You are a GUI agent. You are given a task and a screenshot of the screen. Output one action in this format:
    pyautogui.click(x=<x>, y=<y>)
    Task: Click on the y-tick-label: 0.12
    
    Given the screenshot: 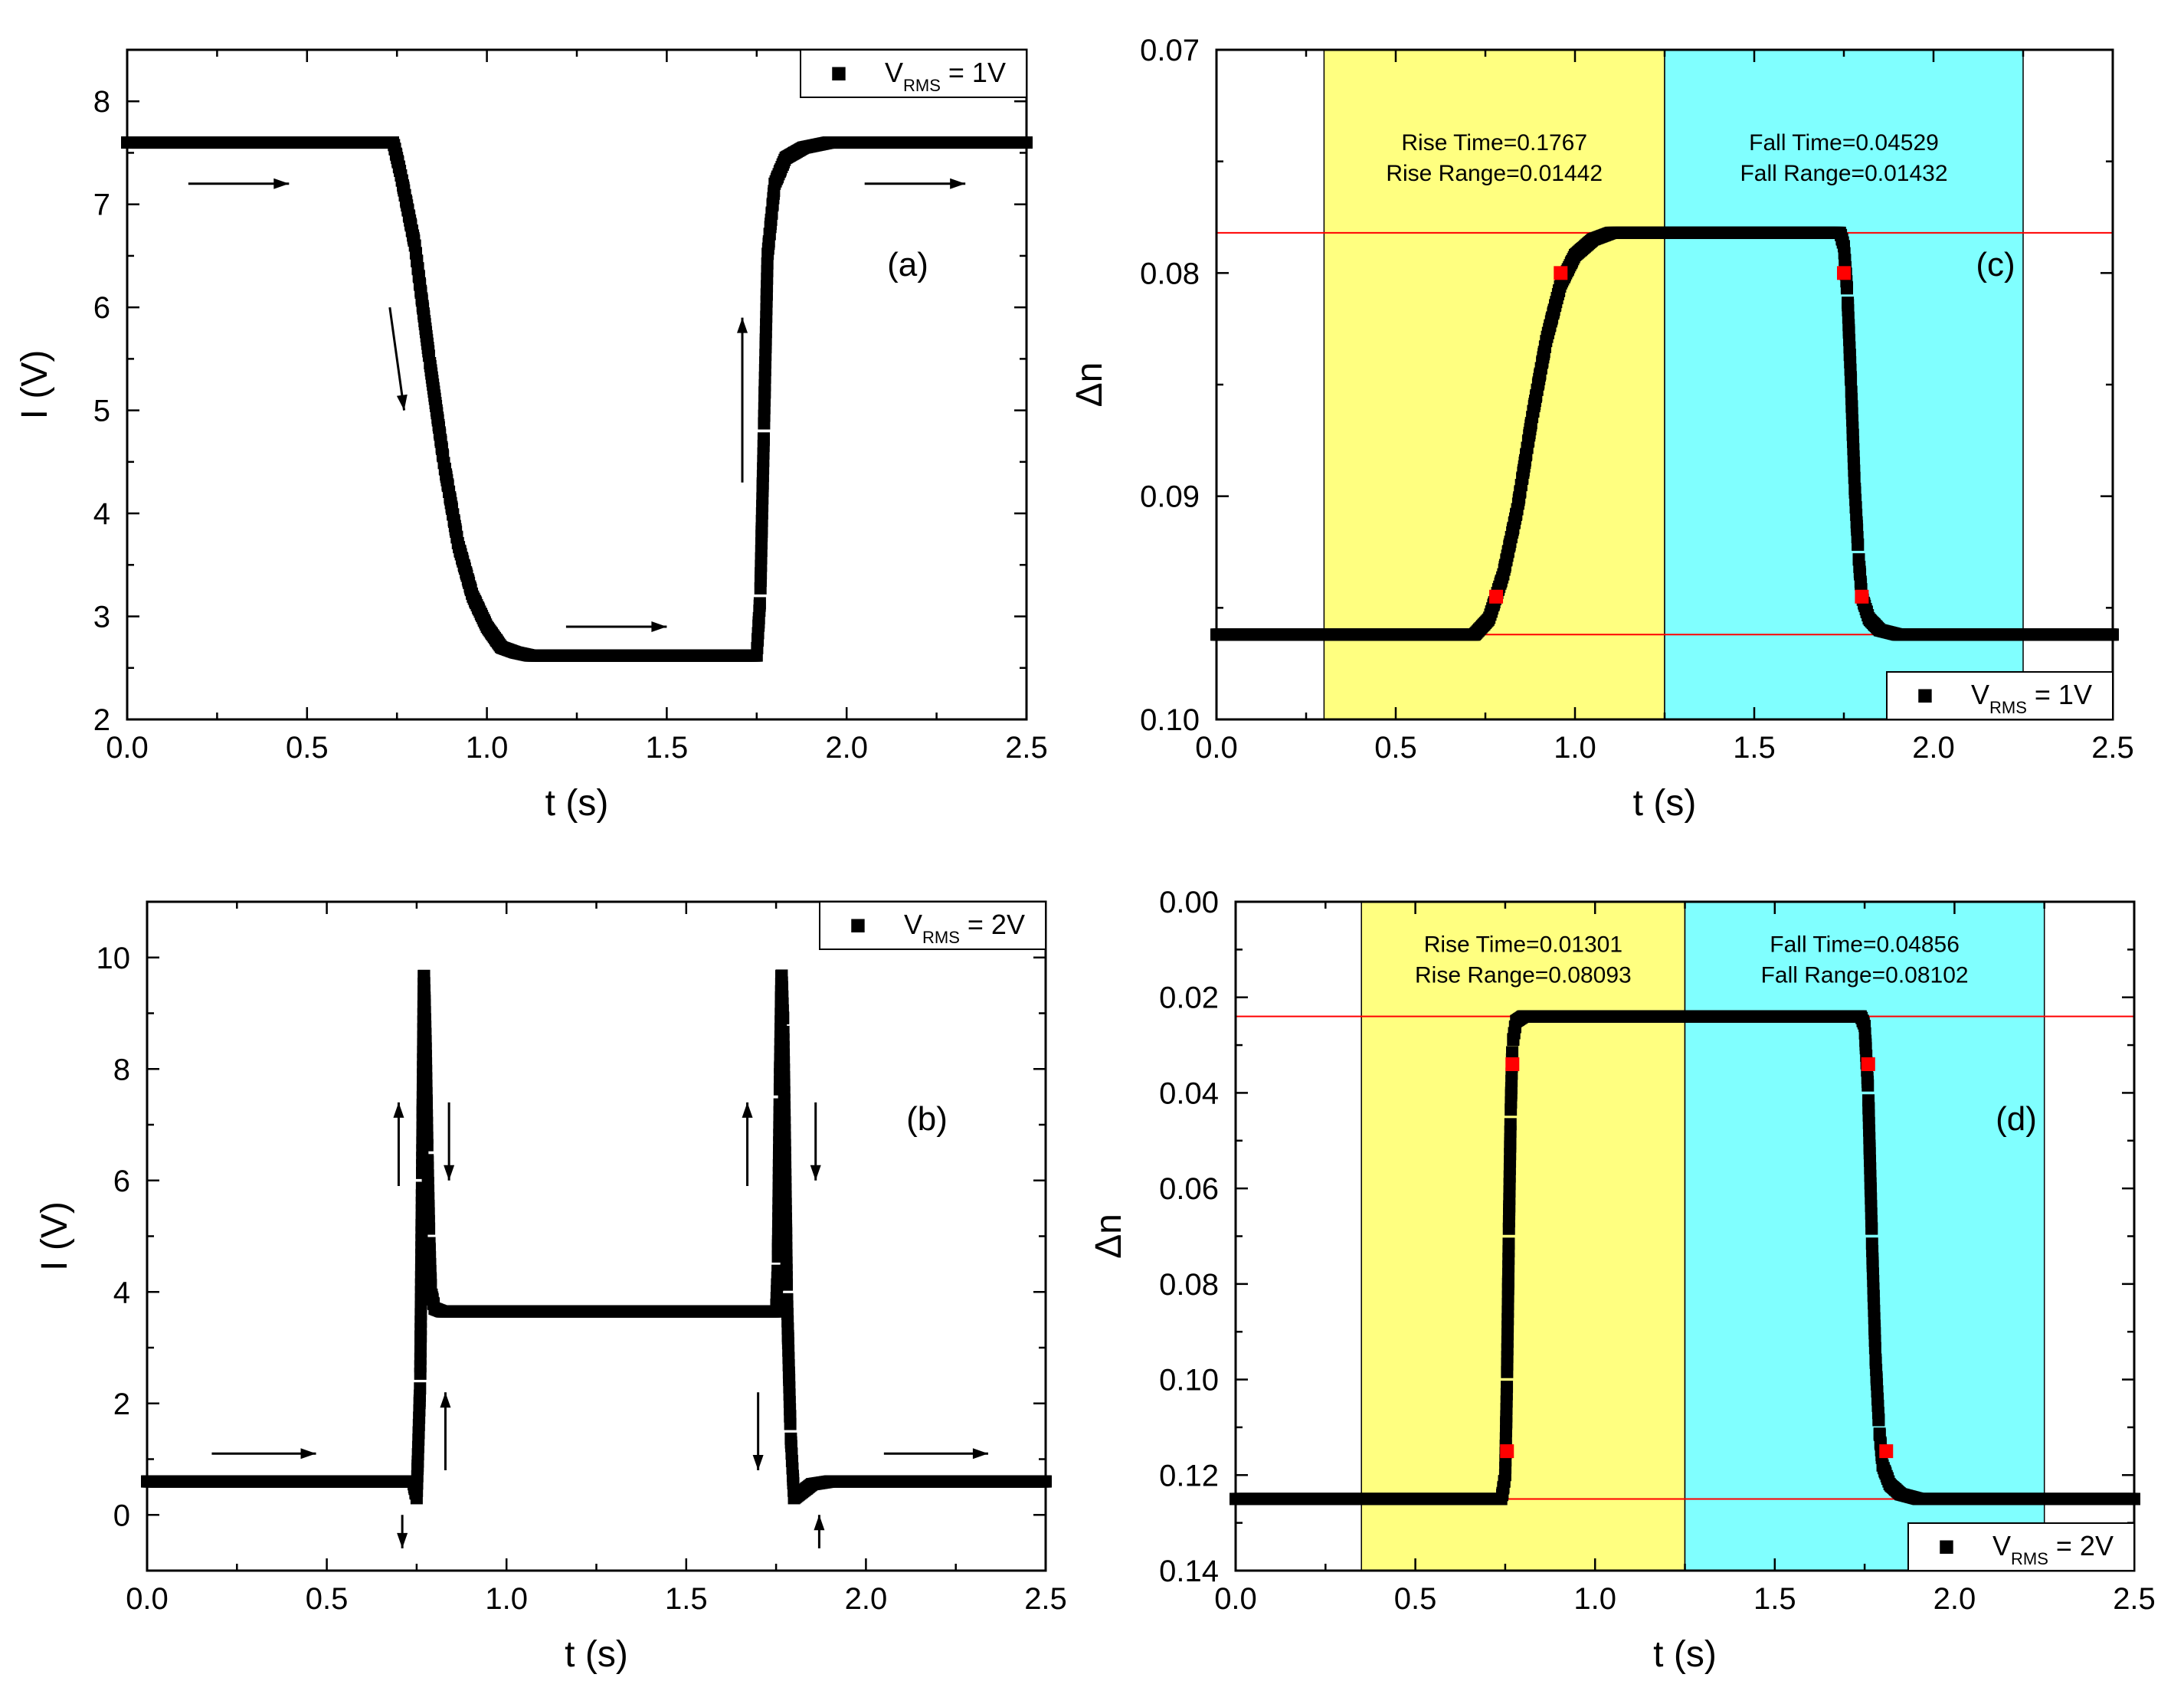 What is the action you would take?
    pyautogui.click(x=1189, y=1475)
    